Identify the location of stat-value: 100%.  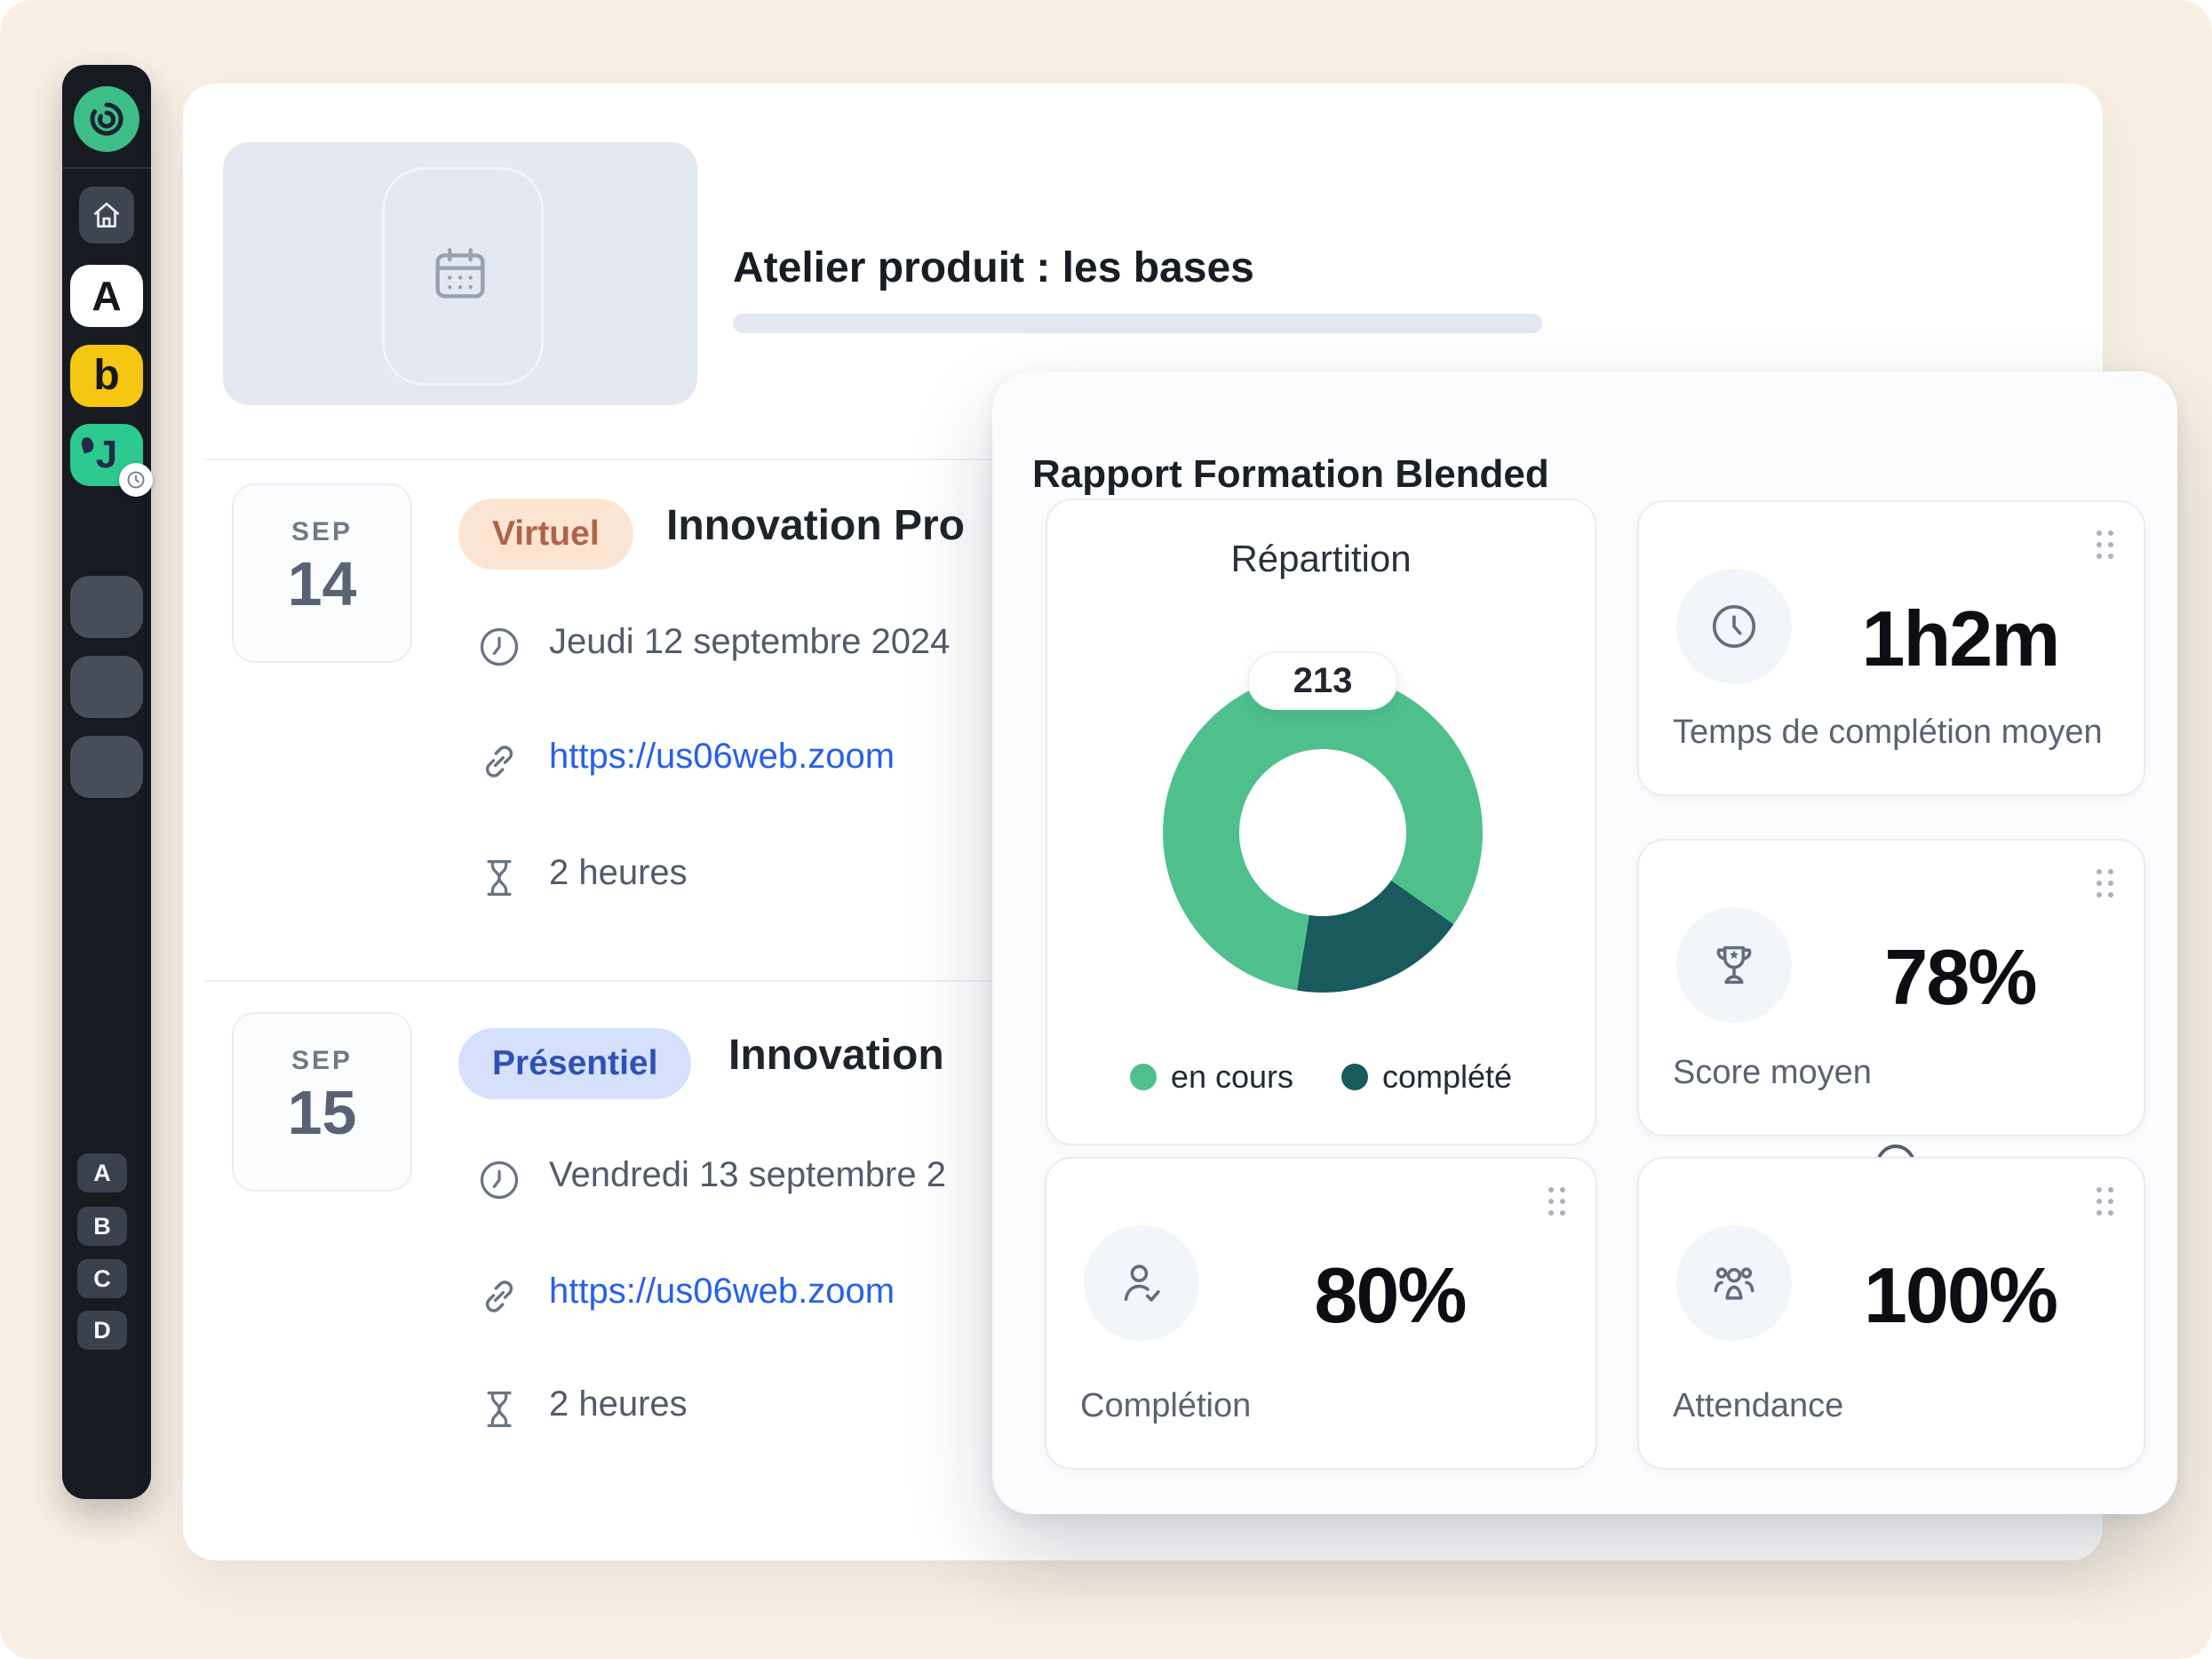
(1961, 1295).